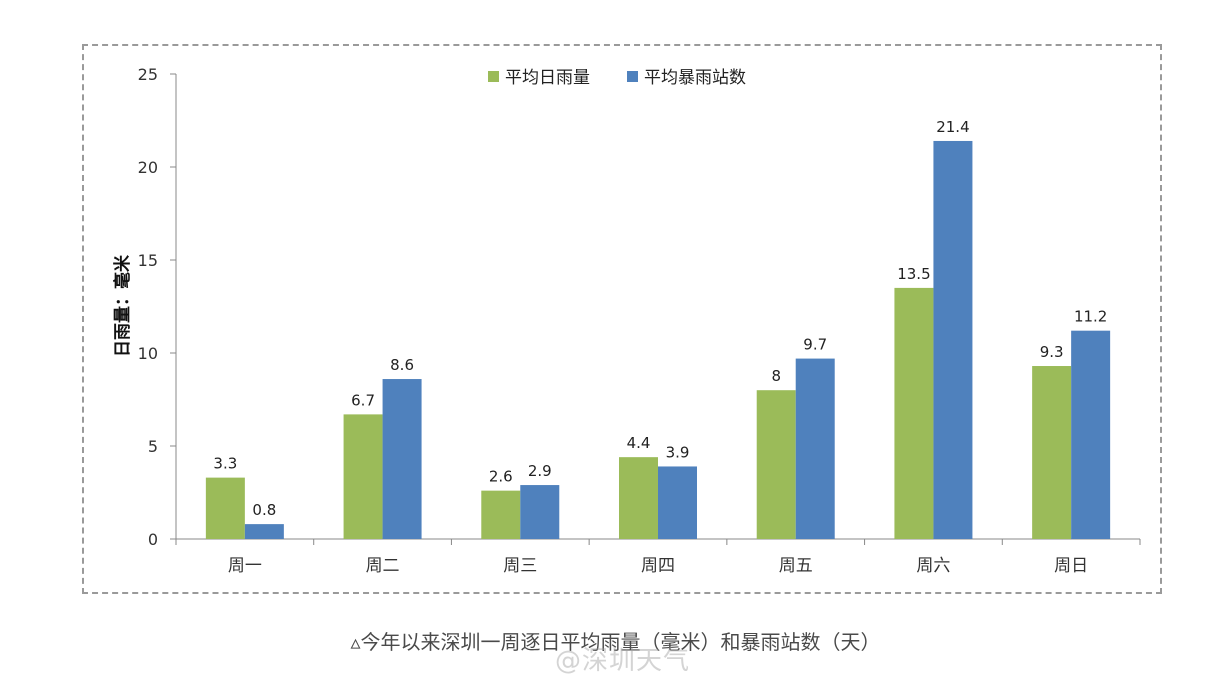  Describe the element at coordinates (776, 376) in the screenshot. I see `data-label: 8` at that location.